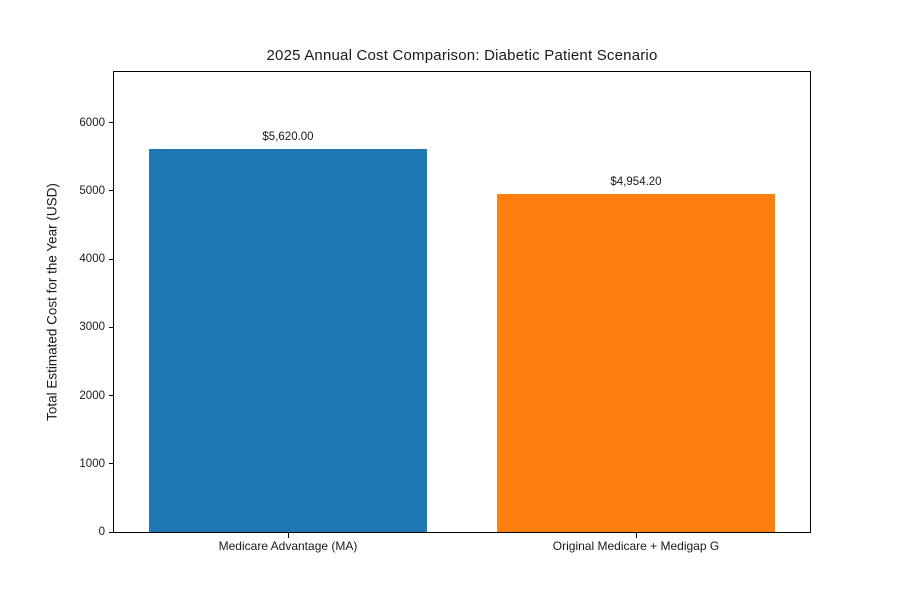  What do you see at coordinates (52, 302) in the screenshot?
I see `y-axis-label: Total Estimated Cost for the Year (USD)` at bounding box center [52, 302].